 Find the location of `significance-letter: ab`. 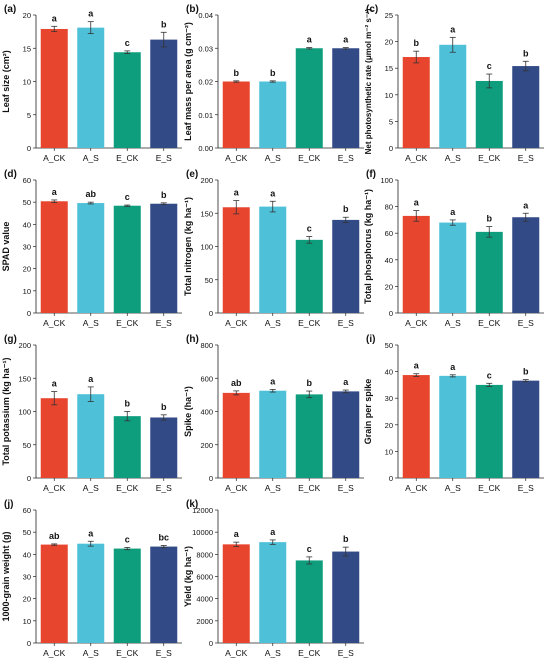

significance-letter: ab is located at coordinates (90, 194).